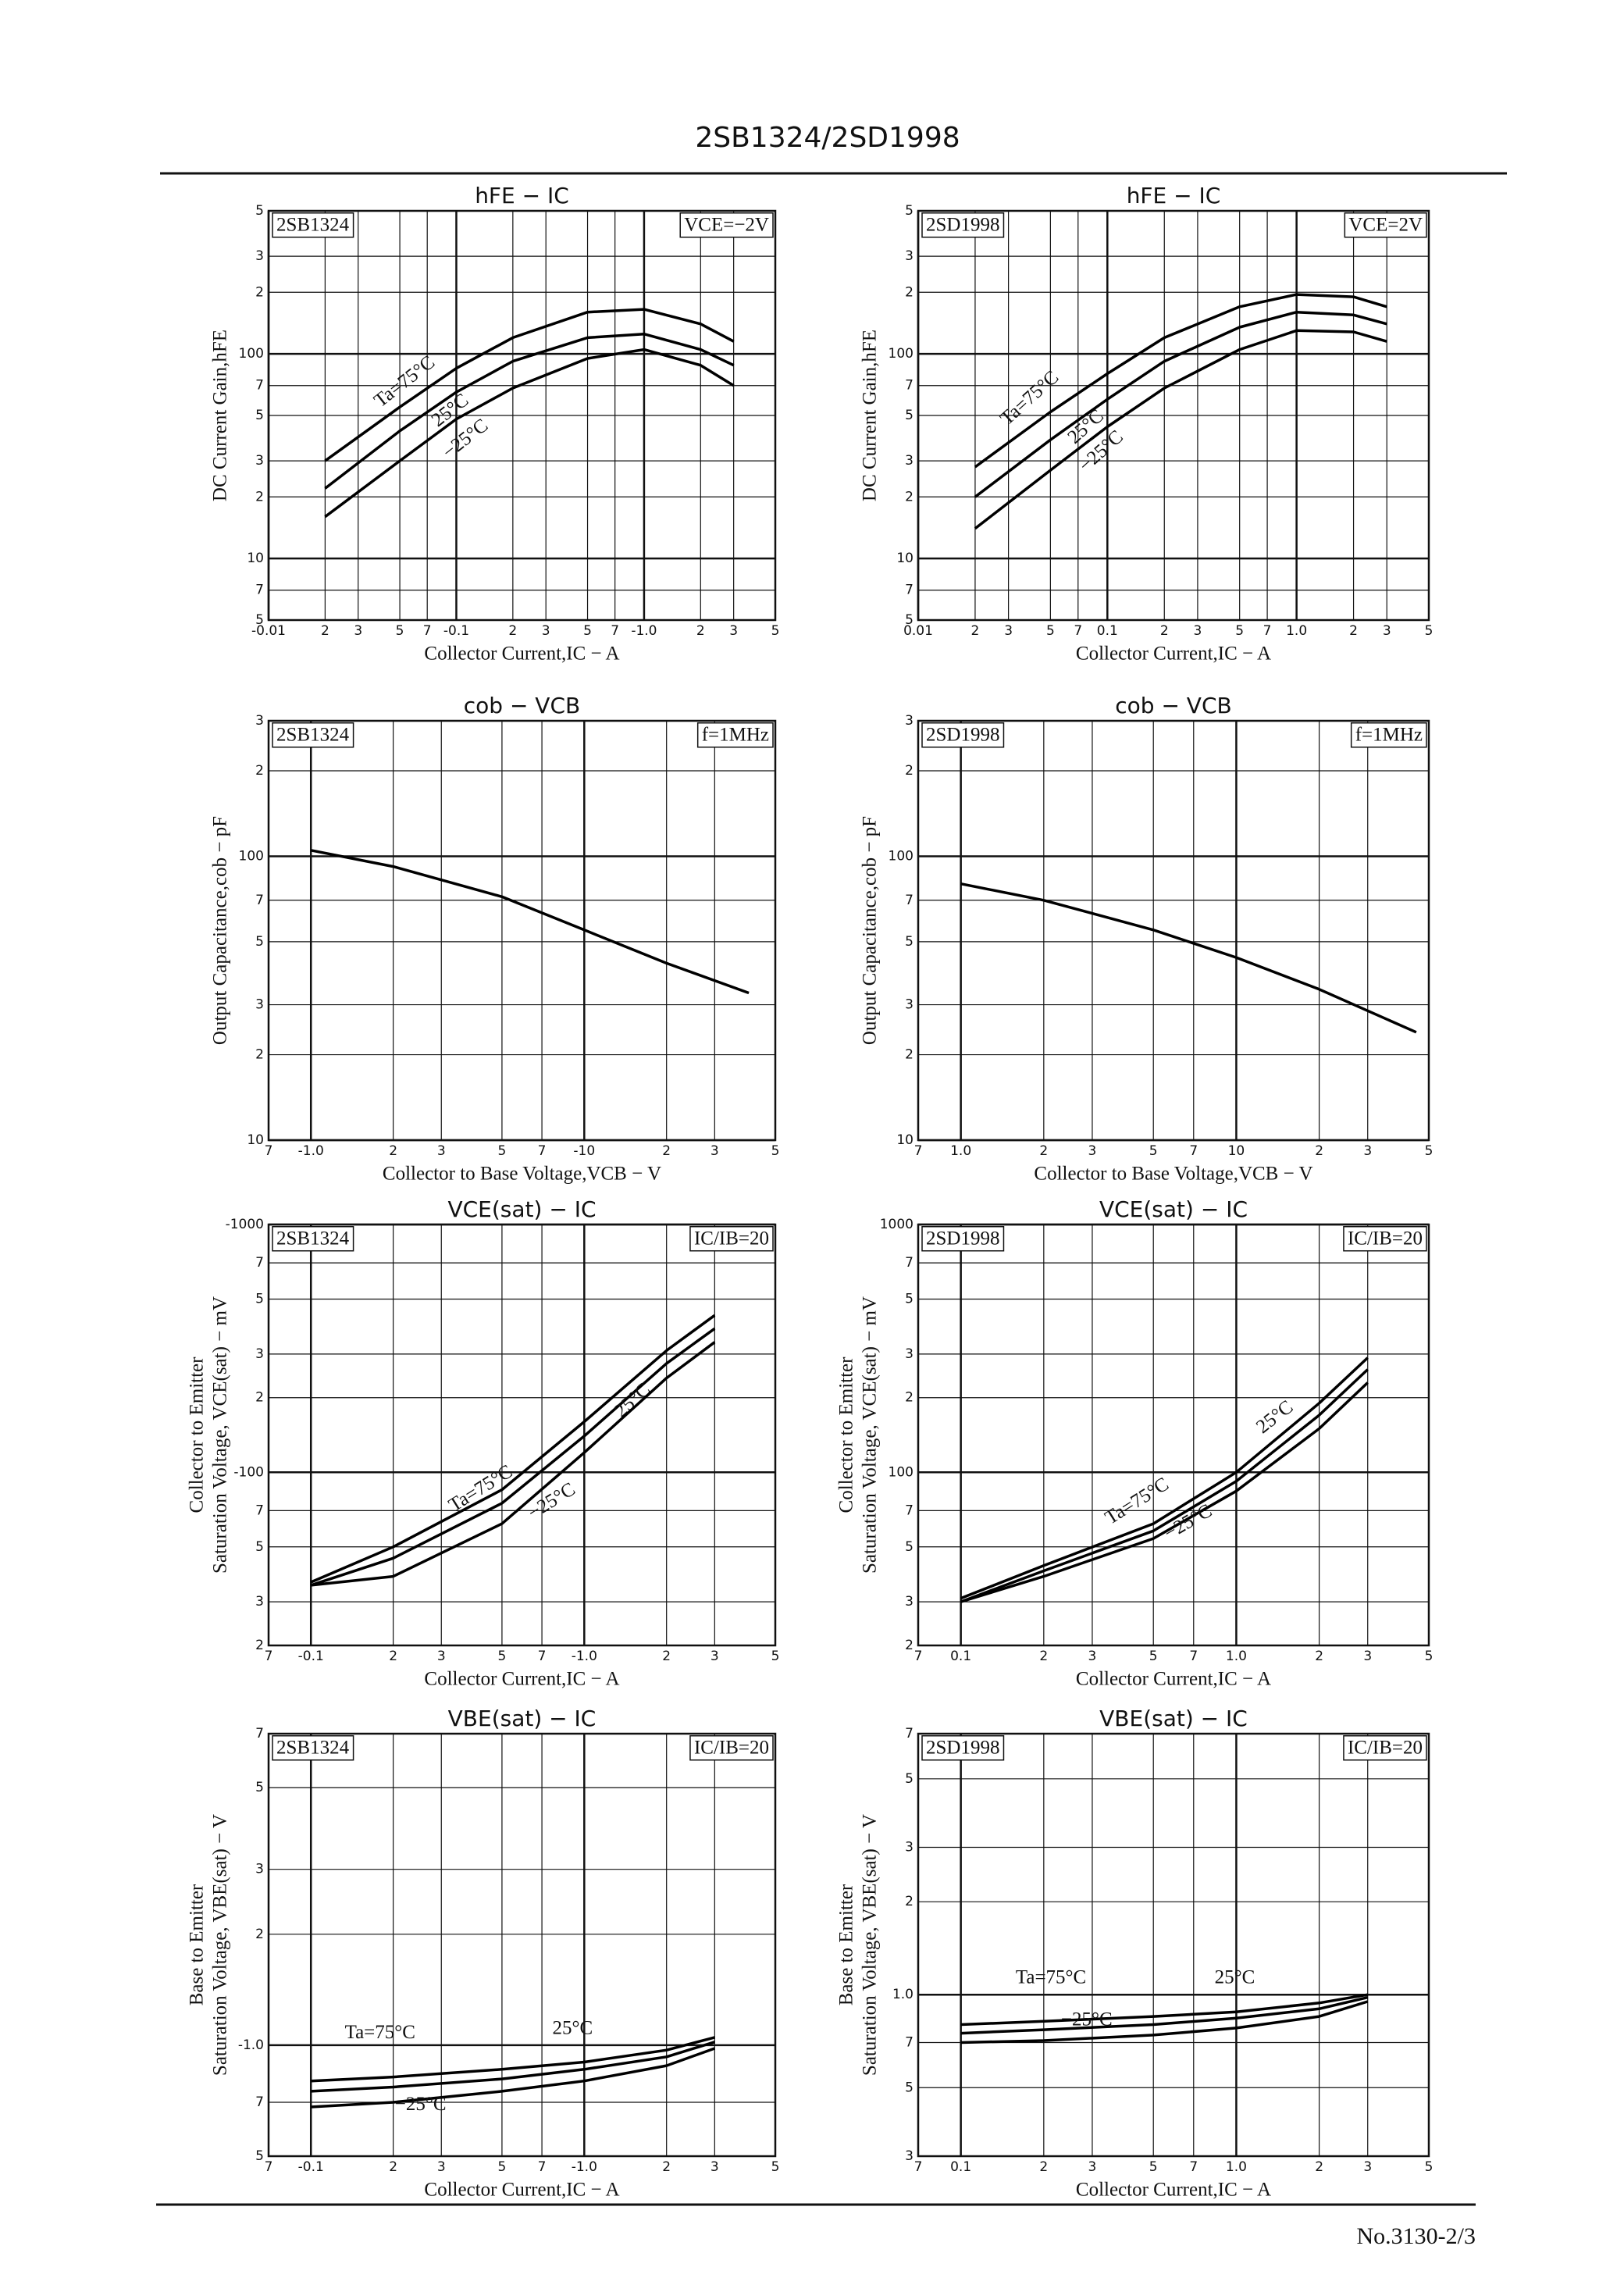  What do you see at coordinates (522, 196) in the screenshot?
I see `chart-title: hFE − IC` at bounding box center [522, 196].